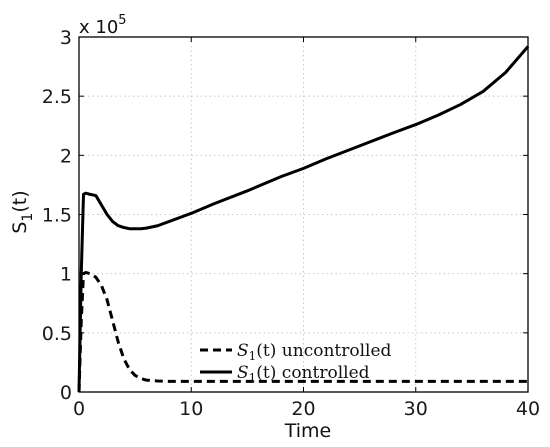  I want to click on x-tick-label: 30, so click(416, 409).